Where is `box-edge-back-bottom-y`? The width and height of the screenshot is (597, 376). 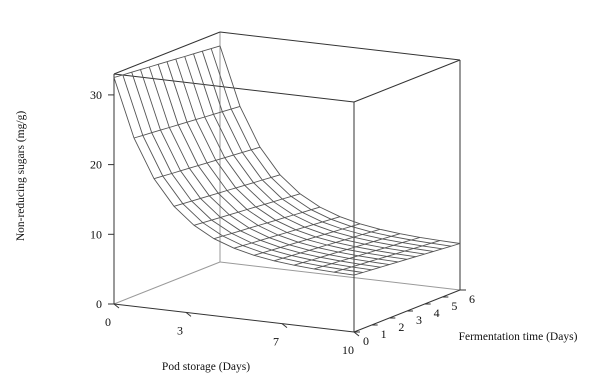
box-edge-back-bottom-y is located at coordinates (167, 283).